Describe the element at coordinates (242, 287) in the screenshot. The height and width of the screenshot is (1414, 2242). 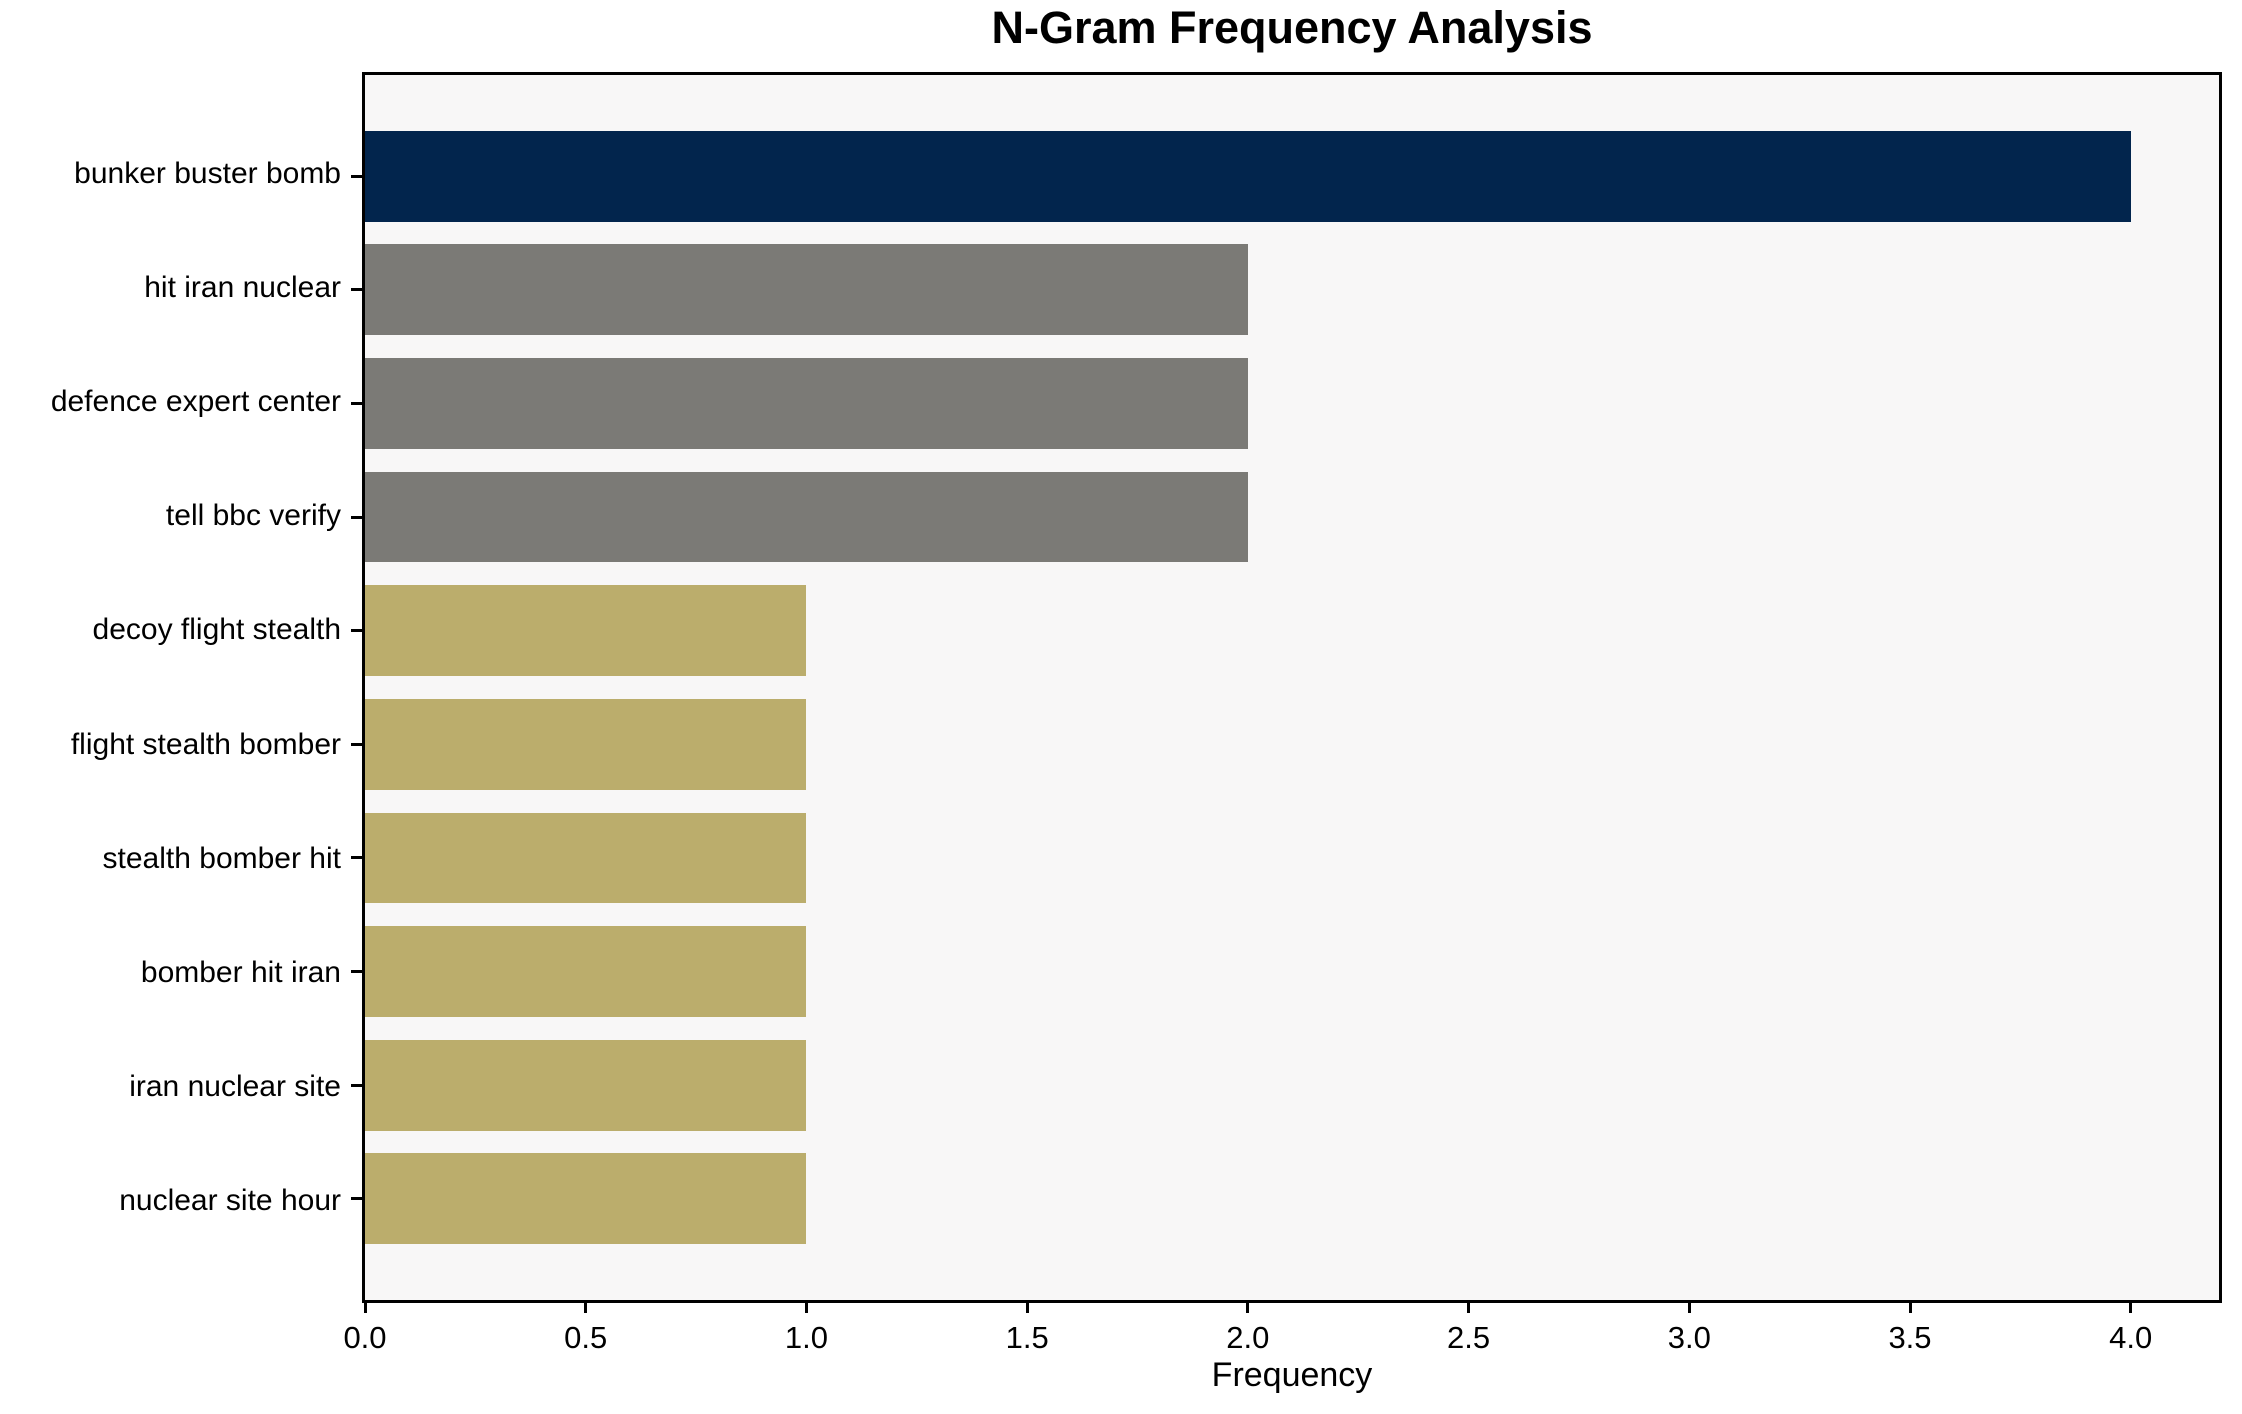
I see `y-tick-label: hit iran nuclear` at that location.